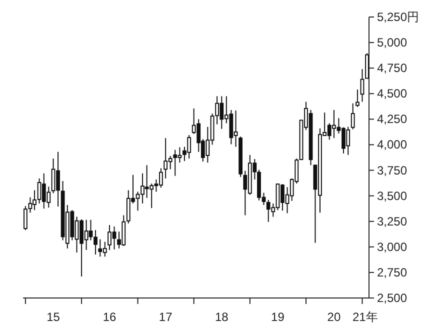 The width and height of the screenshot is (437, 333). What do you see at coordinates (392, 119) in the screenshot?
I see `y-tick-label: 4,250` at bounding box center [392, 119].